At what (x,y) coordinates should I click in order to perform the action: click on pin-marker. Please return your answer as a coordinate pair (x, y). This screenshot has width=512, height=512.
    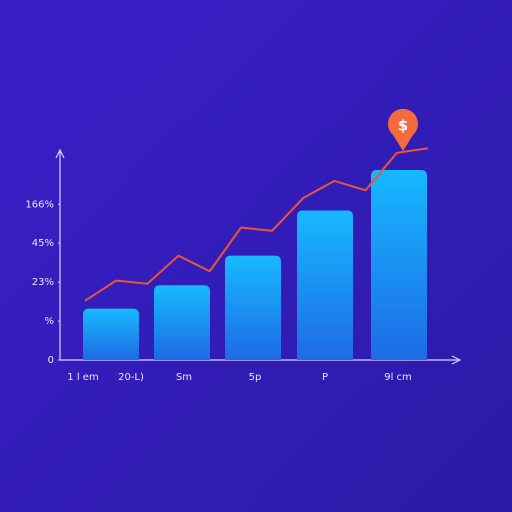
    Looking at the image, I should click on (403, 129).